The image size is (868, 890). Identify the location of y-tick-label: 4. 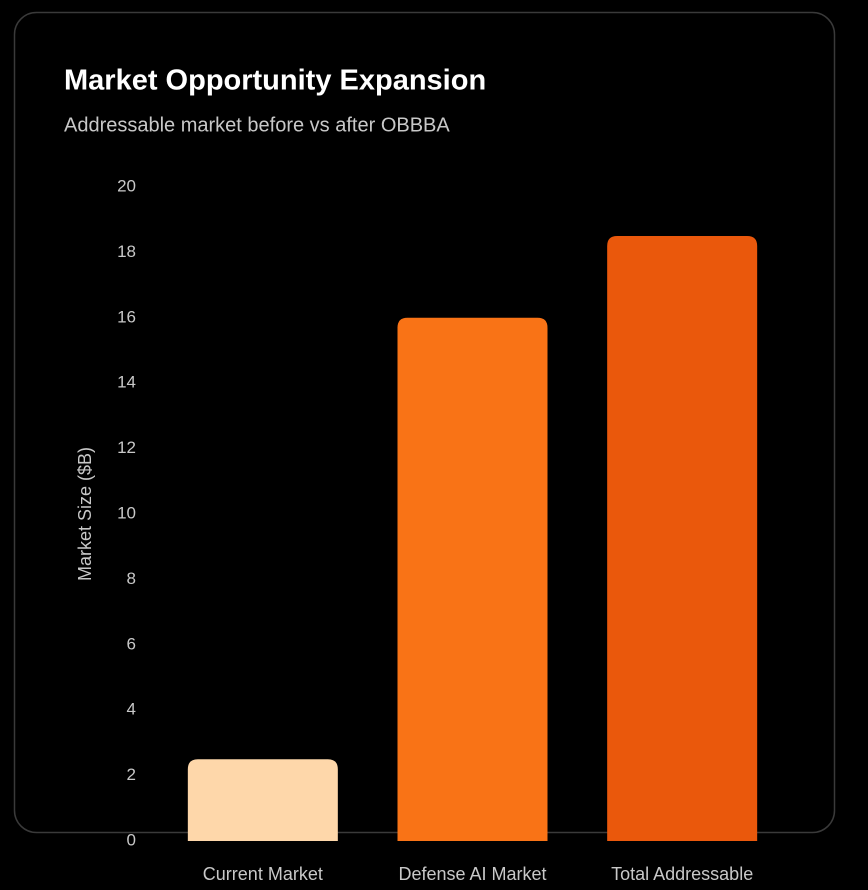
(131, 709).